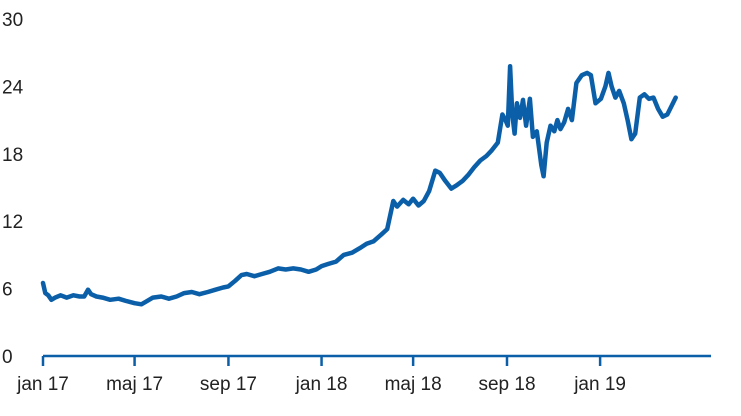 The height and width of the screenshot is (416, 741). What do you see at coordinates (13, 189) in the screenshot?
I see `y-axis-tick-labels: 0 6 12 18 24 30` at bounding box center [13, 189].